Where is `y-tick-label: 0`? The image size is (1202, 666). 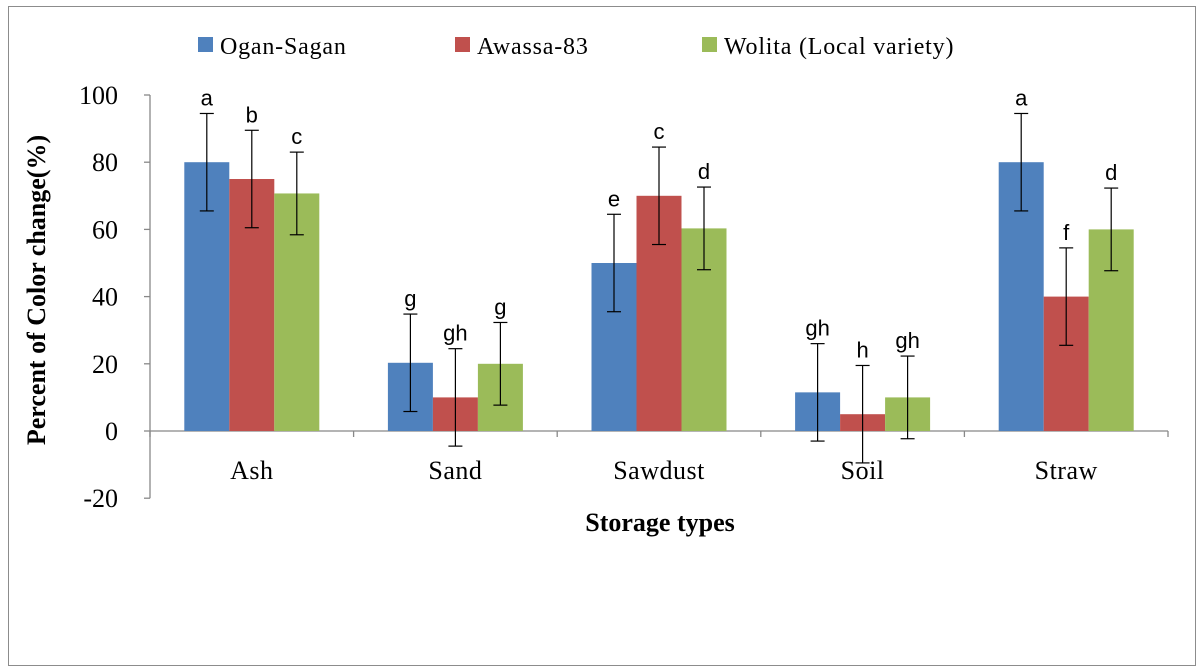
y-tick-label: 0 is located at coordinates (111, 431).